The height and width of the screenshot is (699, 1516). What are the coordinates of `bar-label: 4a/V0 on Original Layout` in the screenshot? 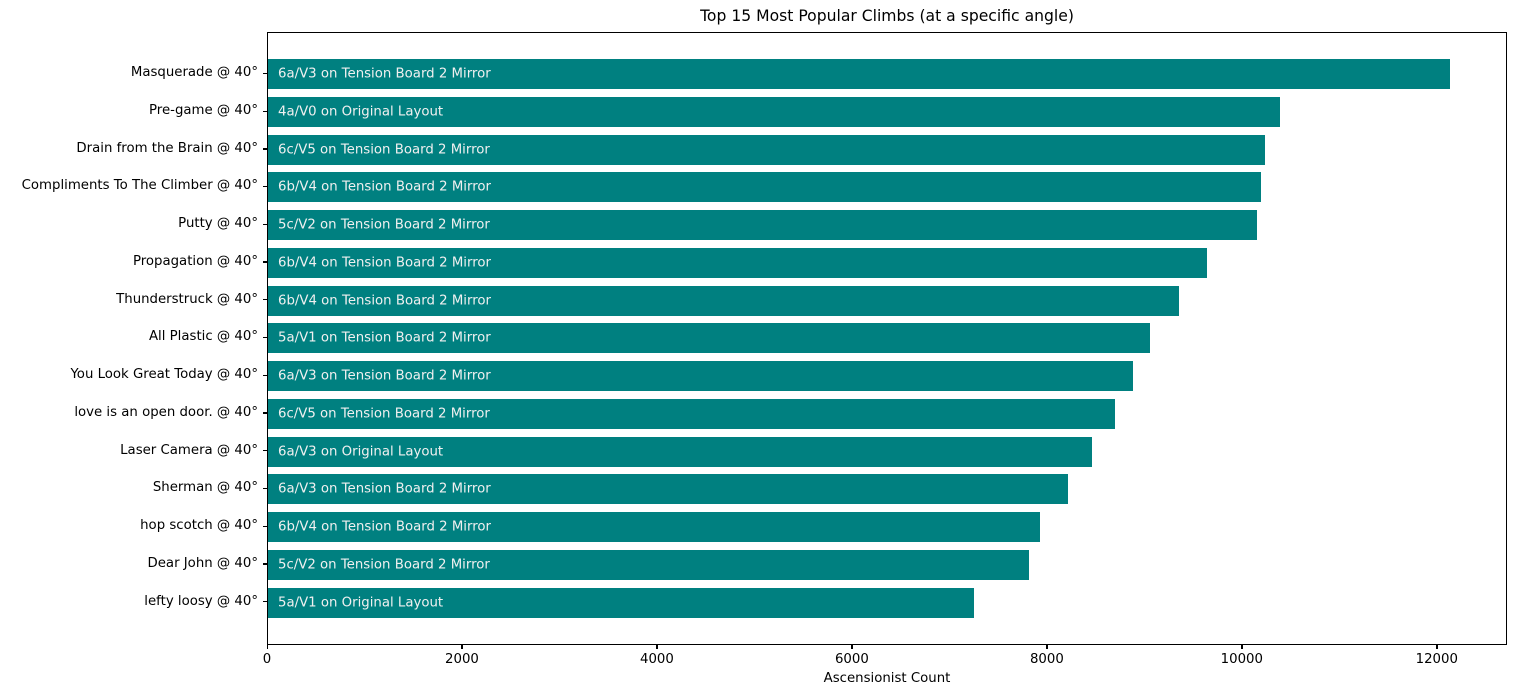 It's located at (361, 112).